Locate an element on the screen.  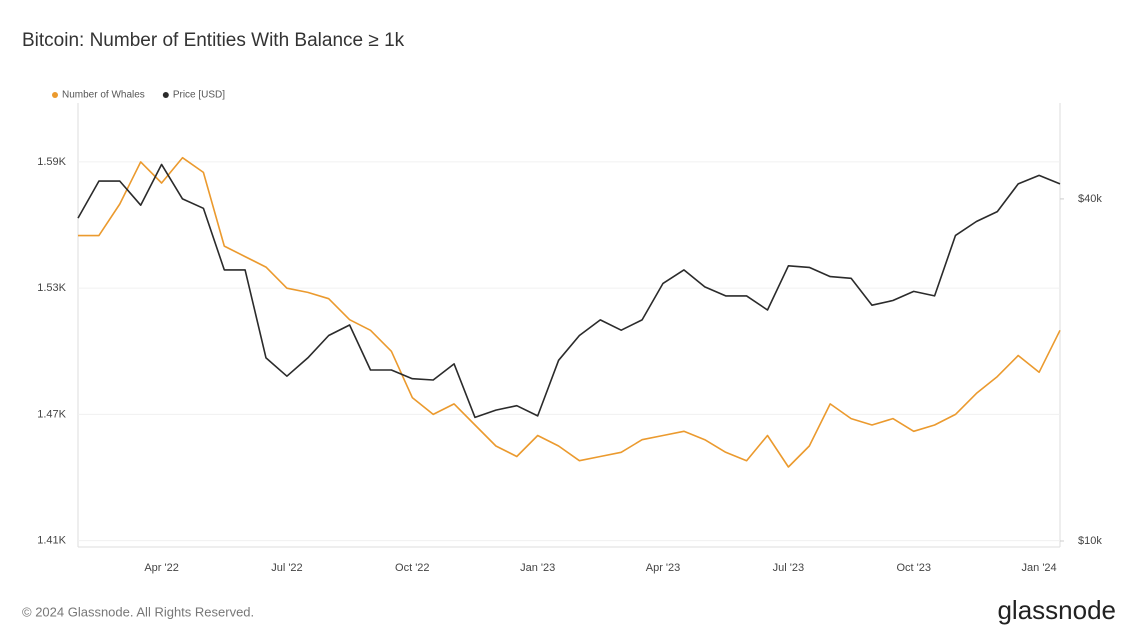
logo: glassnode is located at coordinates (1056, 610).